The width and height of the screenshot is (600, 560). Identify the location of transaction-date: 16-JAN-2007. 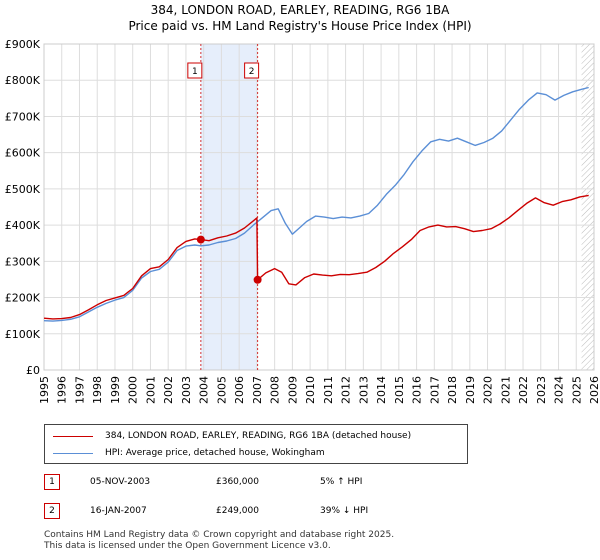
(118, 511).